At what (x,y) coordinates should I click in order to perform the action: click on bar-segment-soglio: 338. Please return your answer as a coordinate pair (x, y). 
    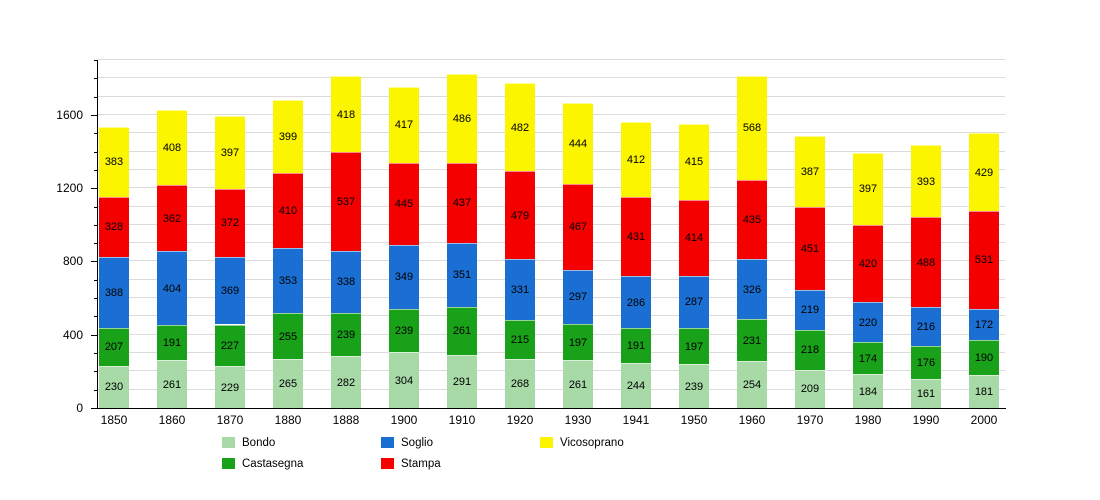
    Looking at the image, I should click on (346, 281).